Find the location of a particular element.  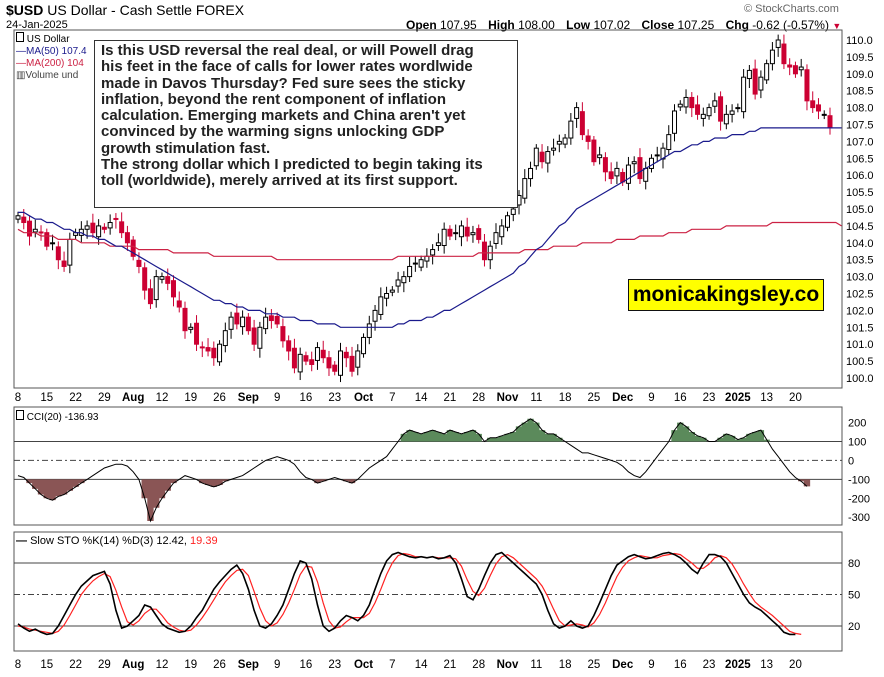

x-tick-label: Sep is located at coordinates (248, 665).